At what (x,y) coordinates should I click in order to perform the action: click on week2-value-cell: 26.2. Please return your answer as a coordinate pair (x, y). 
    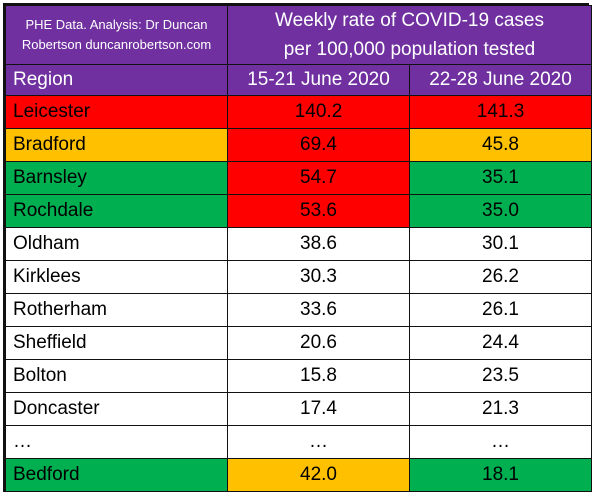
    Looking at the image, I should click on (500, 277).